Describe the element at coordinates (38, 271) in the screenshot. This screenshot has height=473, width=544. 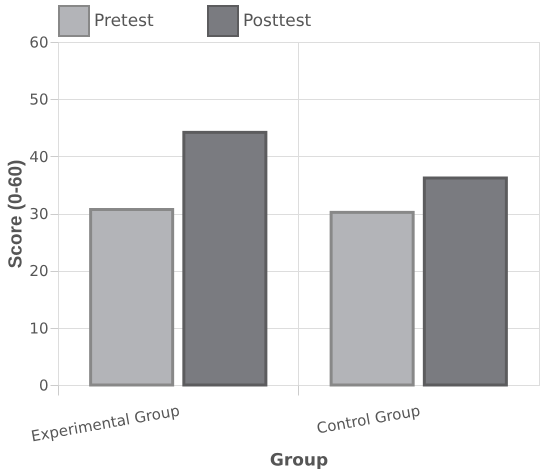
I see `y-tick-label: 20` at that location.